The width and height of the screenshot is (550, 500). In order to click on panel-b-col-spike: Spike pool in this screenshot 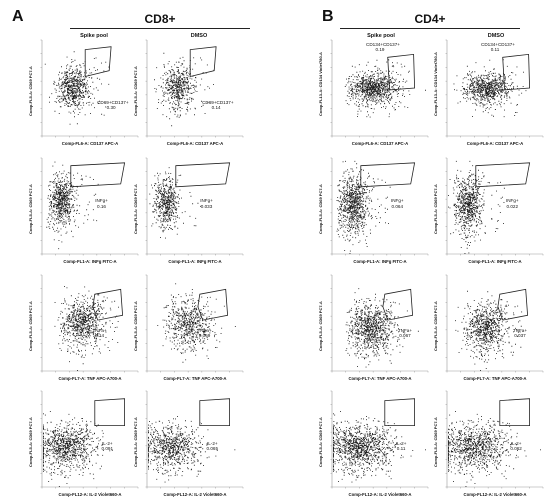, I will do `click(381, 36)`.